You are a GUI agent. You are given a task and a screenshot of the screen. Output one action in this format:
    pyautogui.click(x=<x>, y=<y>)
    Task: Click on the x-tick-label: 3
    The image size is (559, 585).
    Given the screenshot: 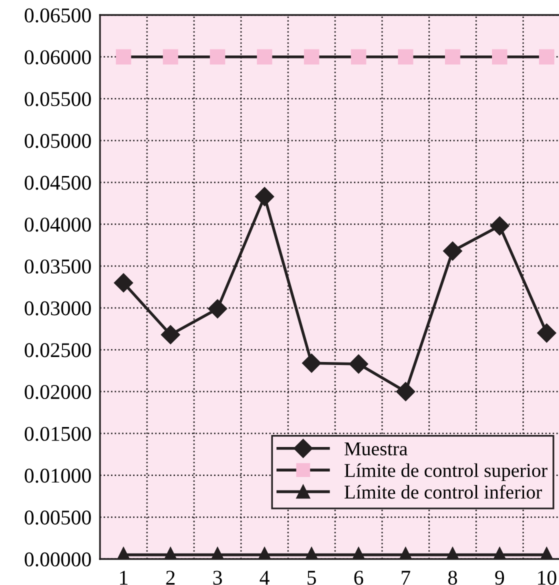 What is the action you would take?
    pyautogui.click(x=217, y=577)
    